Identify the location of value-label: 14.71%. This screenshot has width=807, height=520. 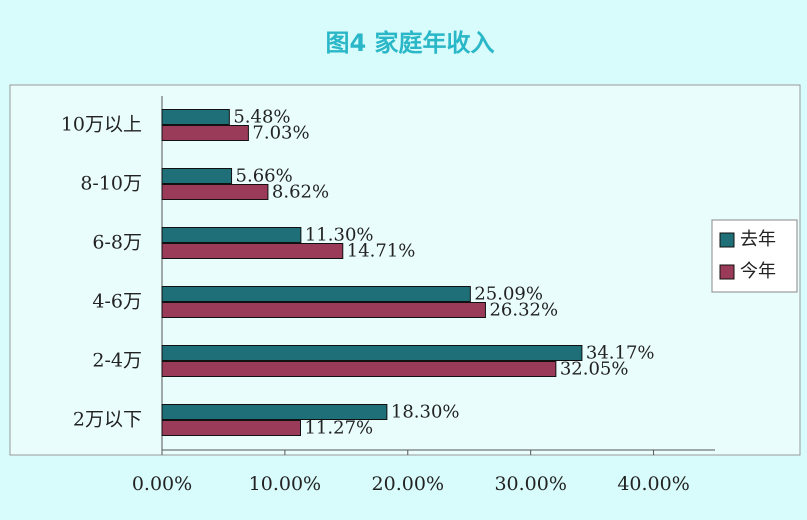
(381, 251).